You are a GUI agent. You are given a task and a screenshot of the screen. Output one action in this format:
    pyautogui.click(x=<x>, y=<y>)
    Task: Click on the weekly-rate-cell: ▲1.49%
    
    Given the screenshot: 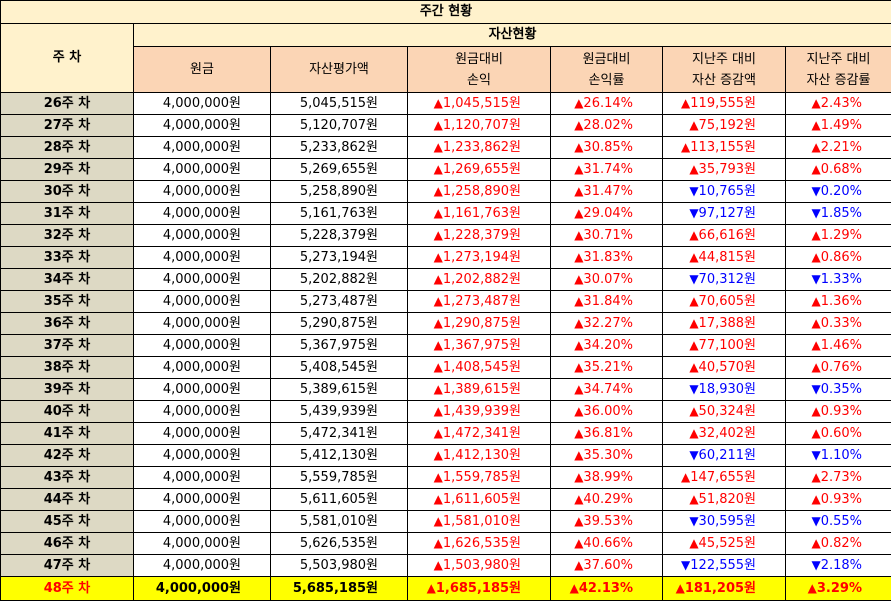 What is the action you would take?
    pyautogui.click(x=838, y=125)
    